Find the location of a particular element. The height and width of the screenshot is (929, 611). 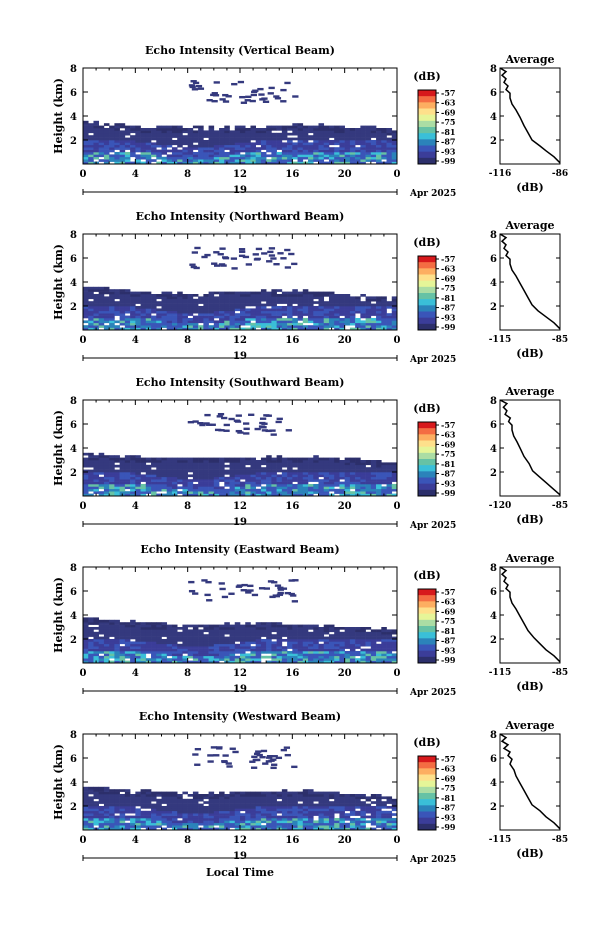

colorbar-tick-label: -63 is located at coordinates (448, 269).